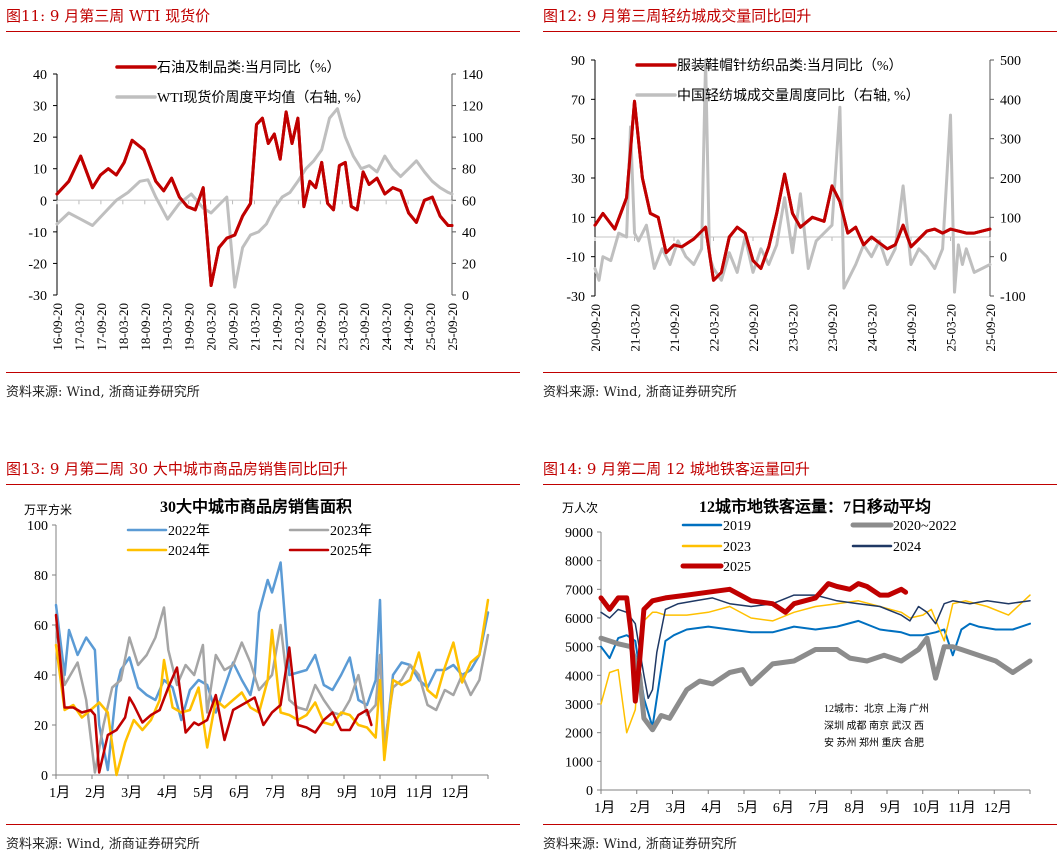 The width and height of the screenshot is (1057, 857). Describe the element at coordinates (819, 808) in the screenshot. I see `x-tick-label: 7月` at that location.